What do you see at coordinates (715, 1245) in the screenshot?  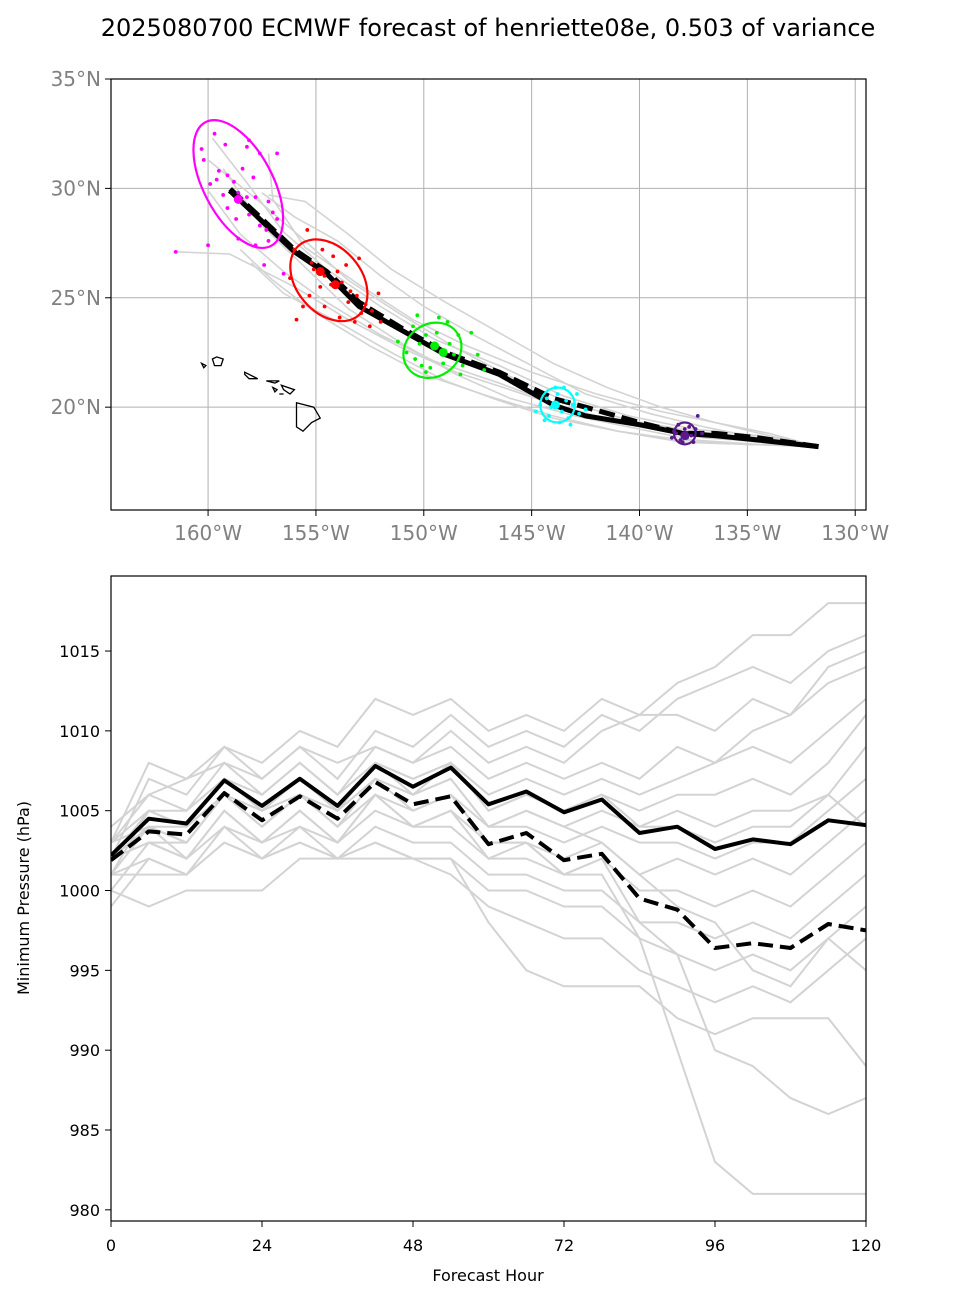 I see `x-tick-label: 96` at bounding box center [715, 1245].